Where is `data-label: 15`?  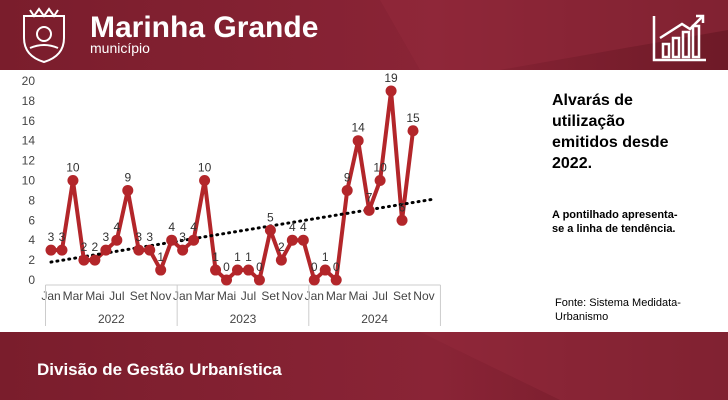
data-label: 15 is located at coordinates (413, 118).